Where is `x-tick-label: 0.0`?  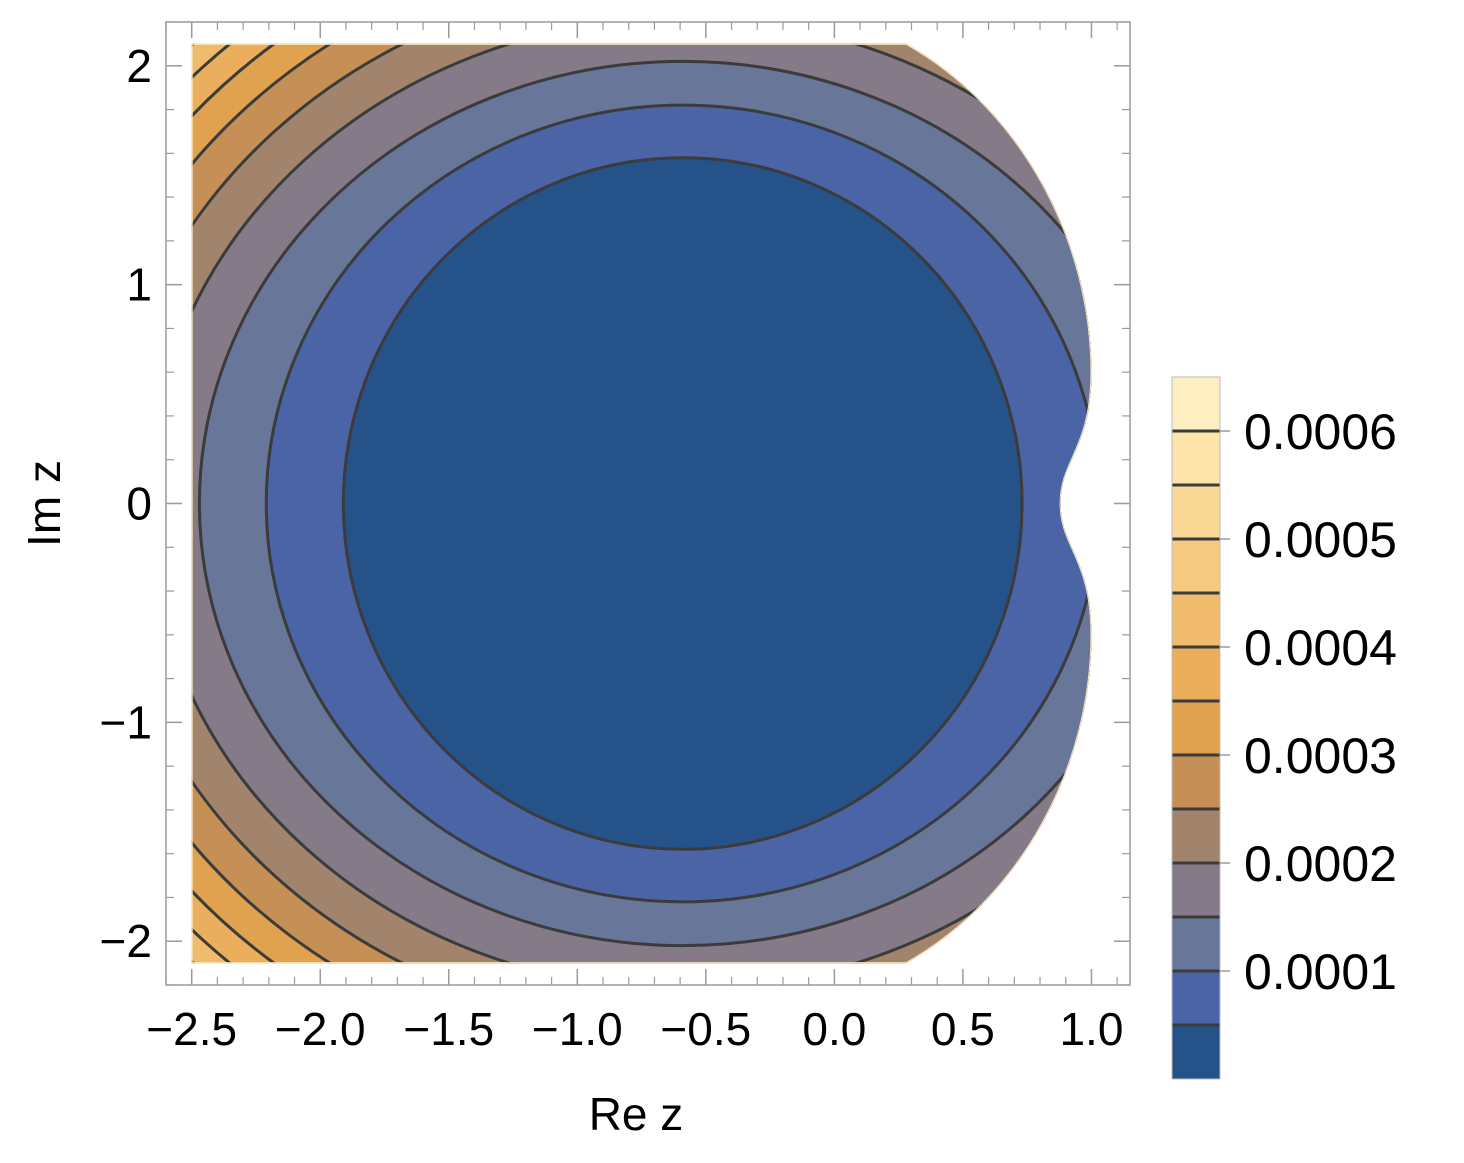
x-tick-label: 0.0 is located at coordinates (834, 1029).